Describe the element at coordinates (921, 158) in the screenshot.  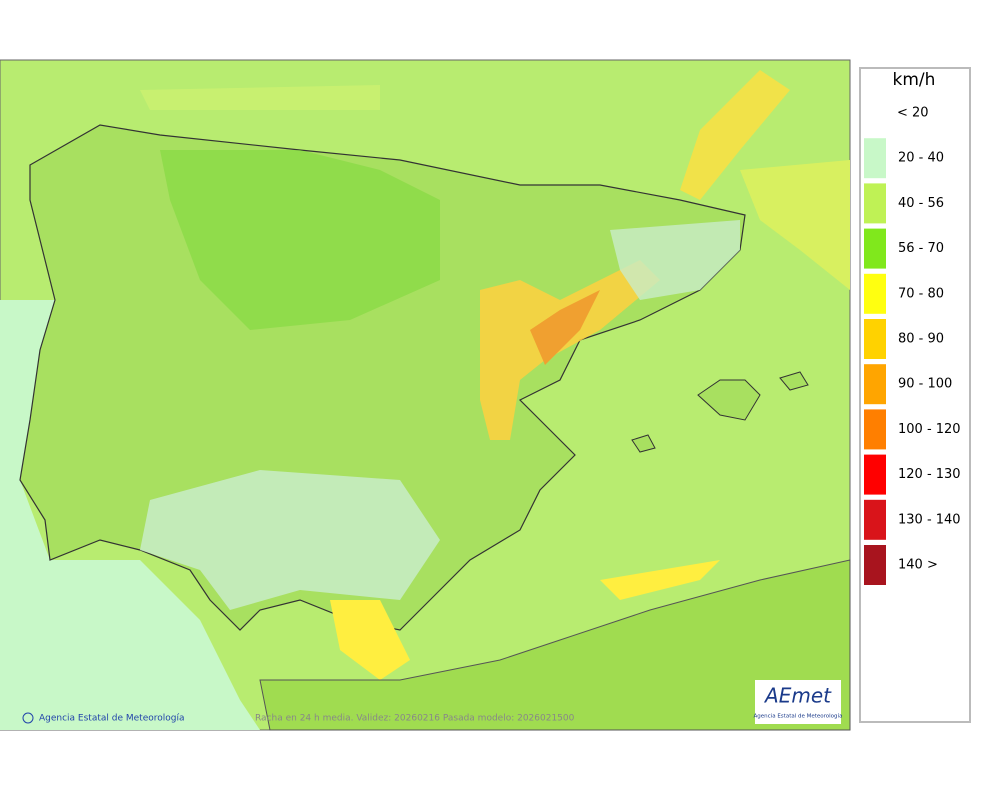
I see `legend-label: 20 - 40` at that location.